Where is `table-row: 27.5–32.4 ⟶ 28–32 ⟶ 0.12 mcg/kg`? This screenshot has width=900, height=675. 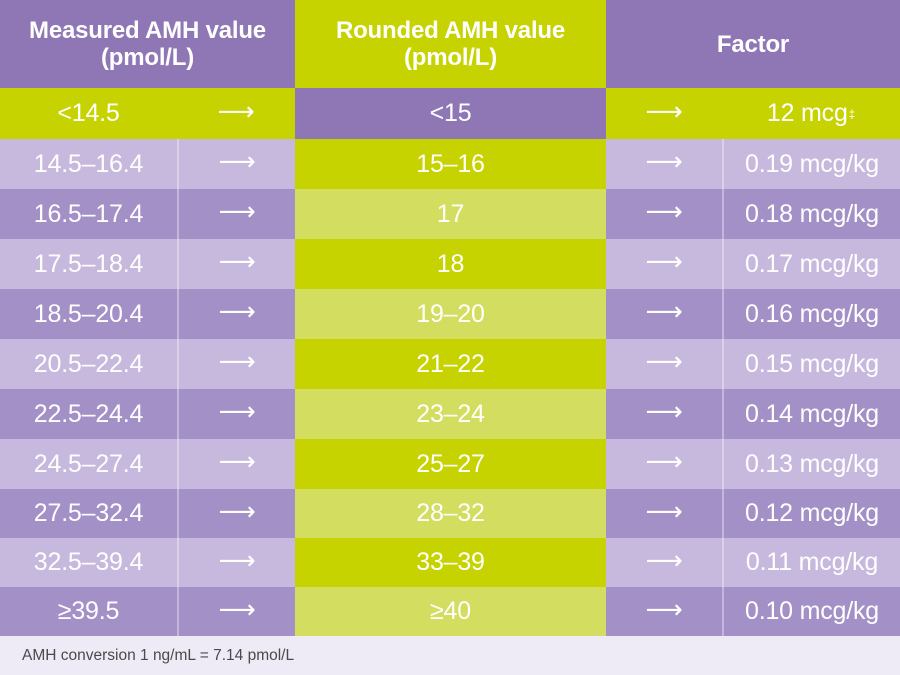
table-row: 27.5–32.4 ⟶ 28–32 ⟶ 0.12 mcg/kg is located at coordinates (450, 513).